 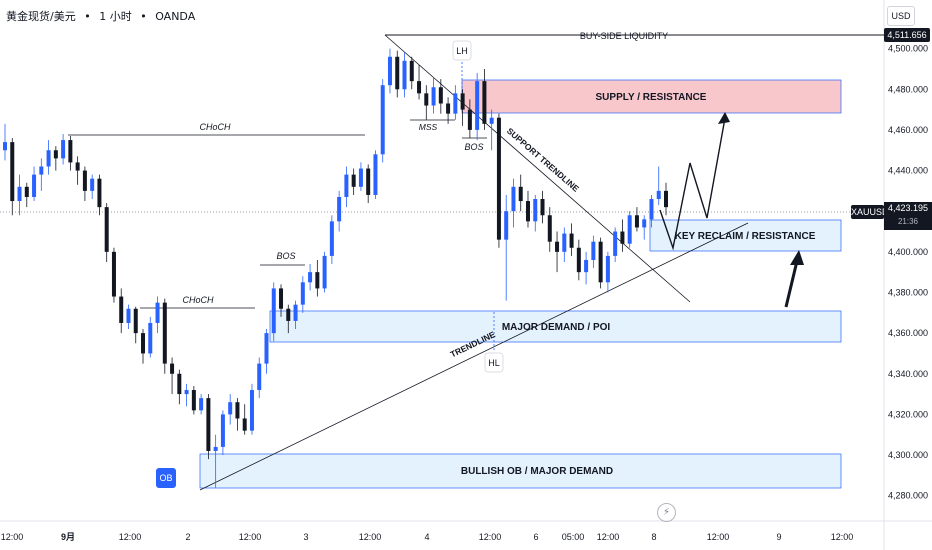 What do you see at coordinates (745, 235) in the screenshot?
I see `key-reclaim-zone` at bounding box center [745, 235].